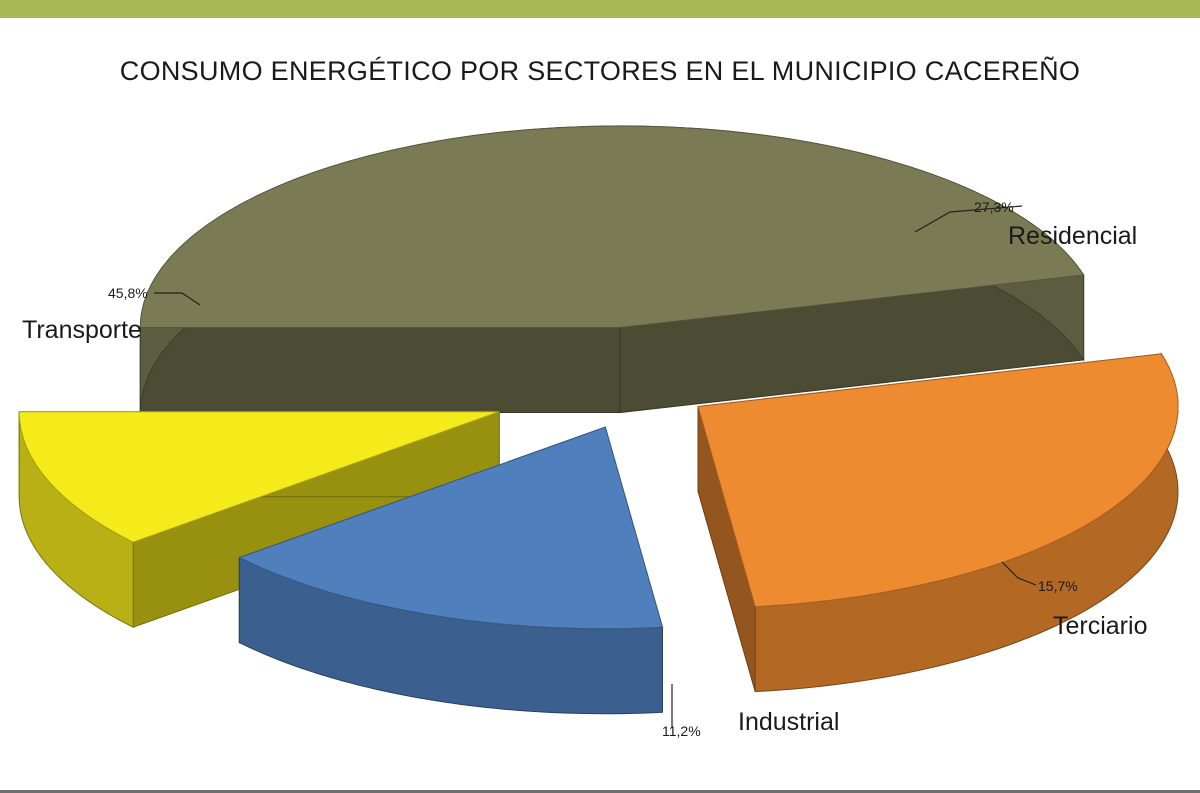 The height and width of the screenshot is (793, 1200). What do you see at coordinates (994, 207) in the screenshot?
I see `percent-label-residencial: 27,3%` at bounding box center [994, 207].